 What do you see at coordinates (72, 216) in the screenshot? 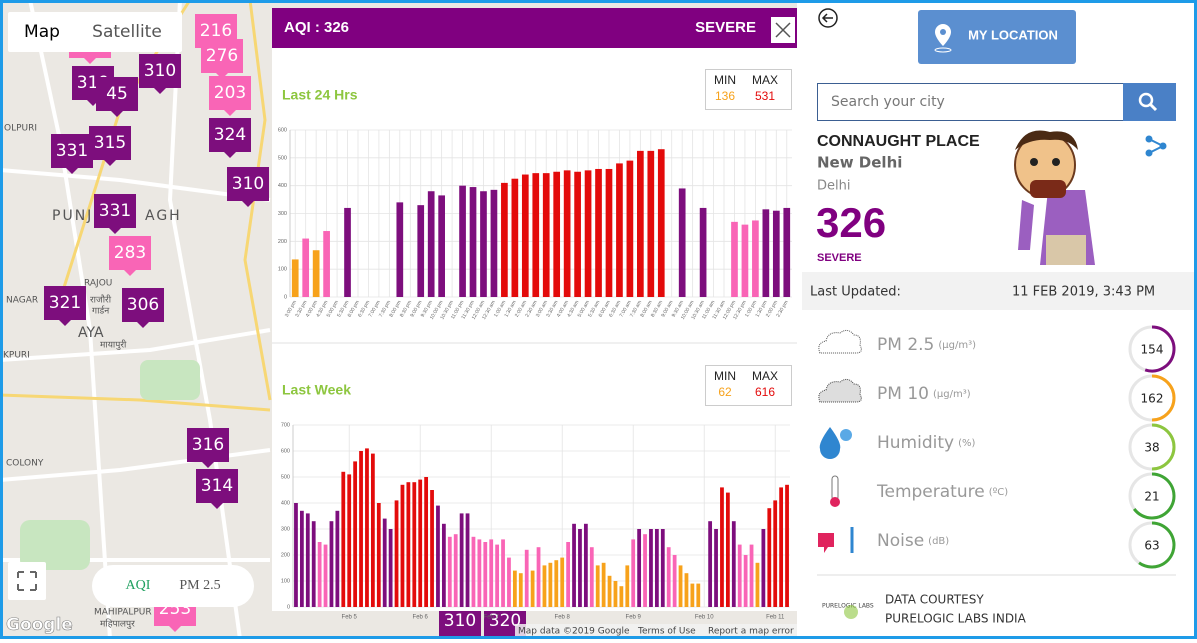
I see `place-label: PUNJ` at bounding box center [72, 216].